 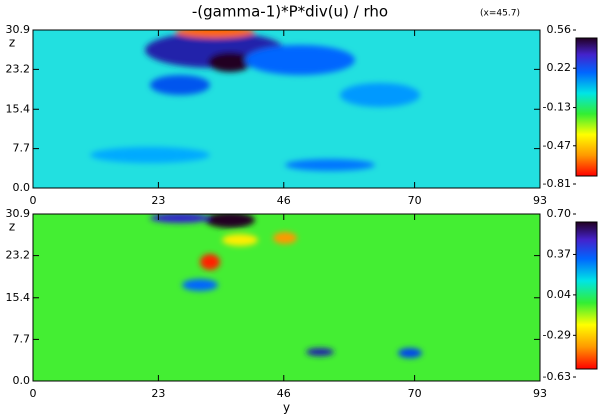 What do you see at coordinates (559, 213) in the screenshot?
I see `colorbar-tick-label: 0.70` at bounding box center [559, 213].